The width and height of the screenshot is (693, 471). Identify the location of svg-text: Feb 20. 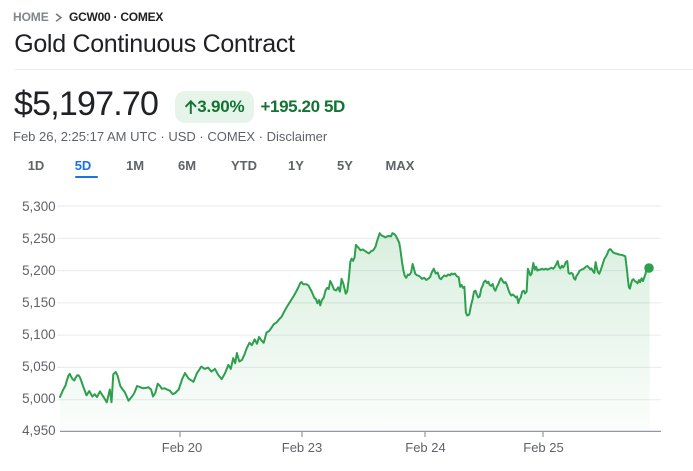
(182, 447).